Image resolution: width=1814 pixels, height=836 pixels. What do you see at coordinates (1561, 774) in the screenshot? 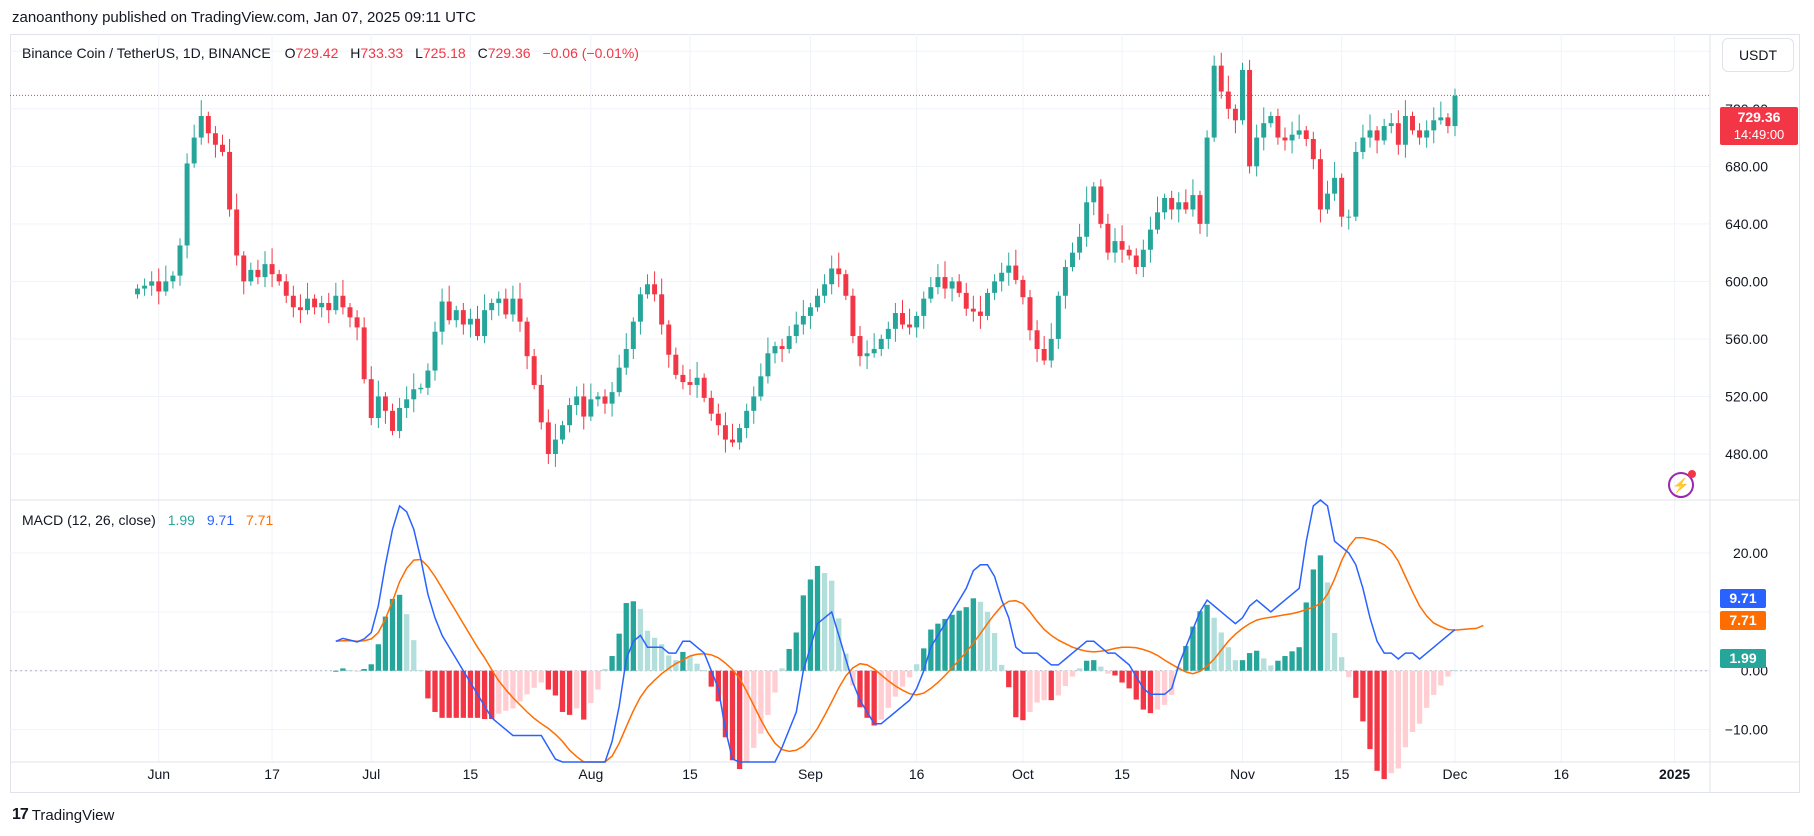
I see `x-tick-label: 16` at bounding box center [1561, 774].